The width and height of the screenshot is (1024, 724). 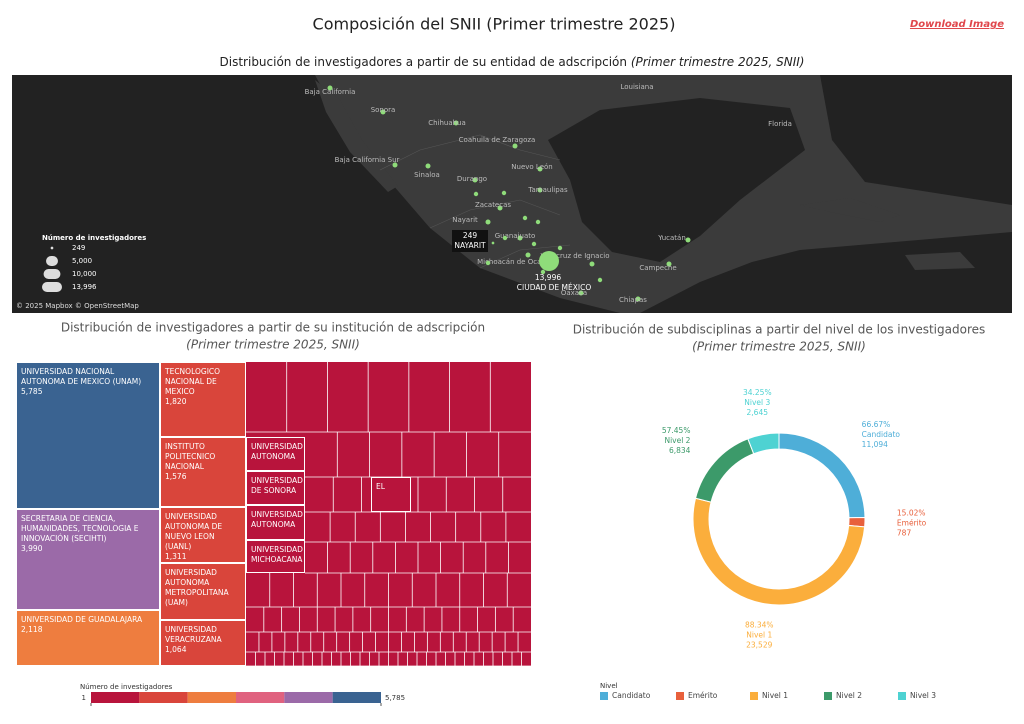 What do you see at coordinates (472, 179) in the screenshot?
I see `place-label: Durango` at bounding box center [472, 179].